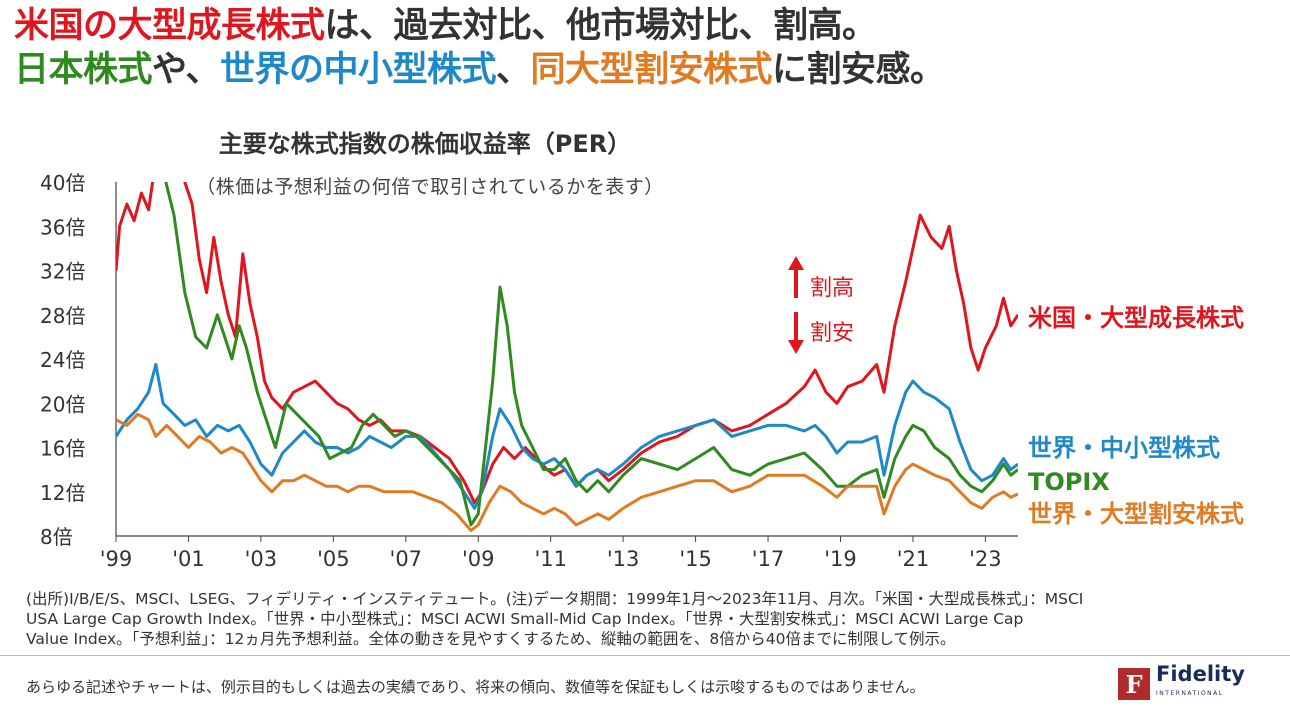  I want to click on y-tick-label: 12倍, so click(62, 493).